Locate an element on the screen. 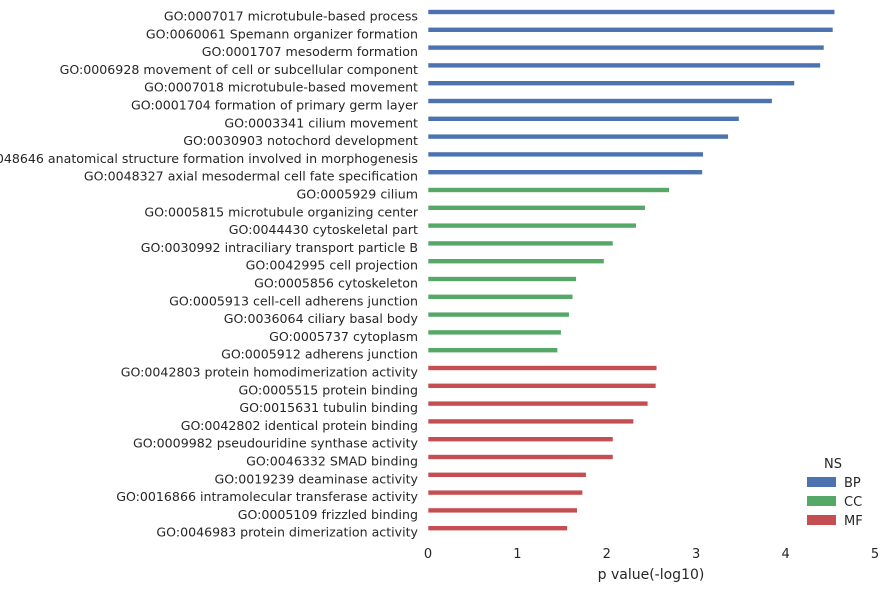  category-label: GO:0005815 microtubule organizing center is located at coordinates (281, 211).